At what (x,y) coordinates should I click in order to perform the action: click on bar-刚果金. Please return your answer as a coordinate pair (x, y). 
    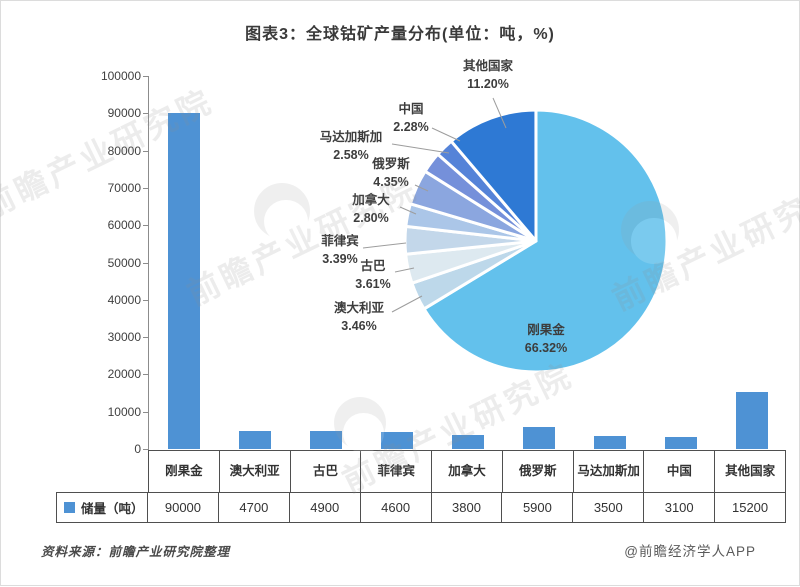
    Looking at the image, I should click on (184, 281).